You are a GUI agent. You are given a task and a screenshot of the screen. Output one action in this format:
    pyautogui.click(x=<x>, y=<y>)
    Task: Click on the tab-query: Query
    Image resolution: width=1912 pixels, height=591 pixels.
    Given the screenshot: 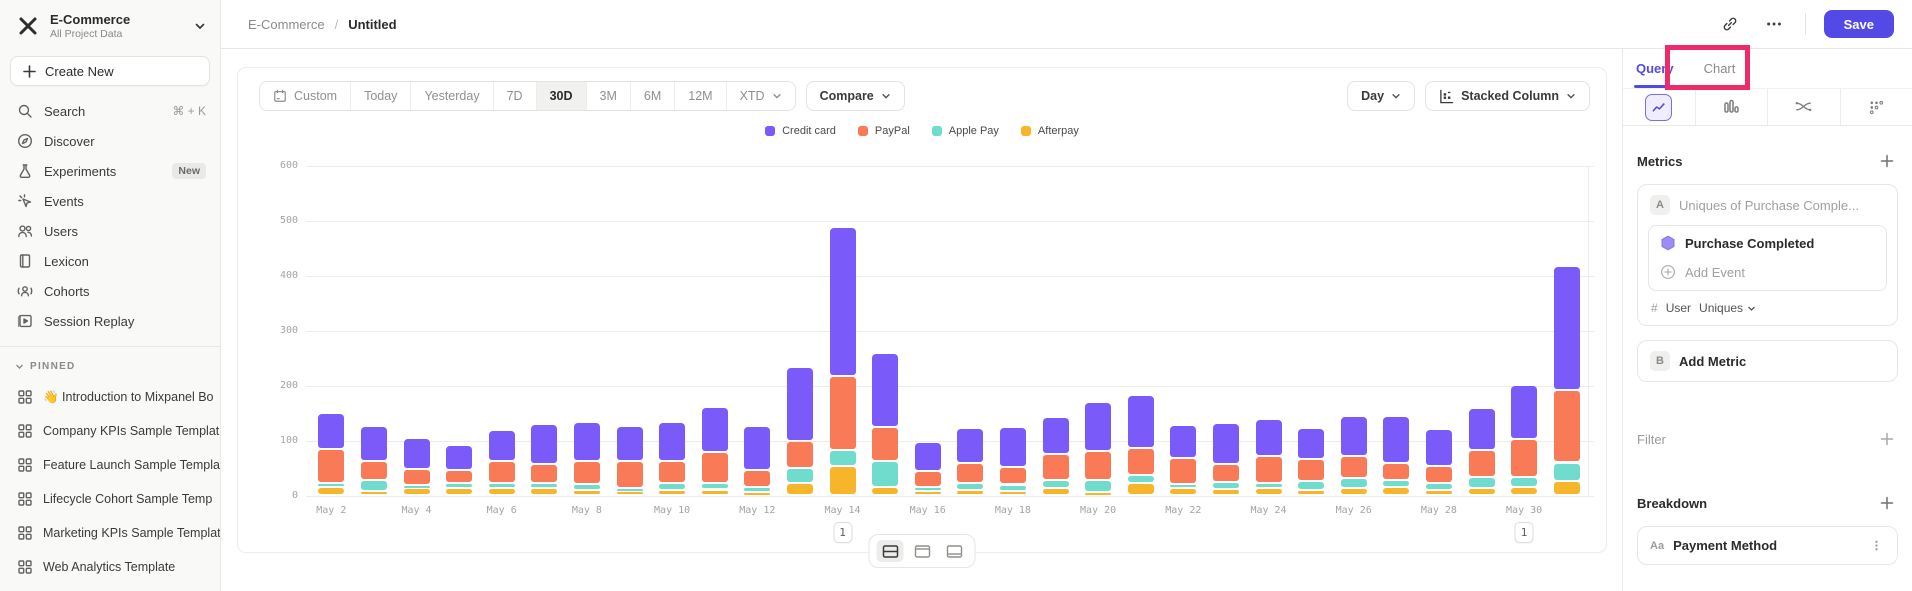 What is the action you would take?
    pyautogui.click(x=1655, y=68)
    